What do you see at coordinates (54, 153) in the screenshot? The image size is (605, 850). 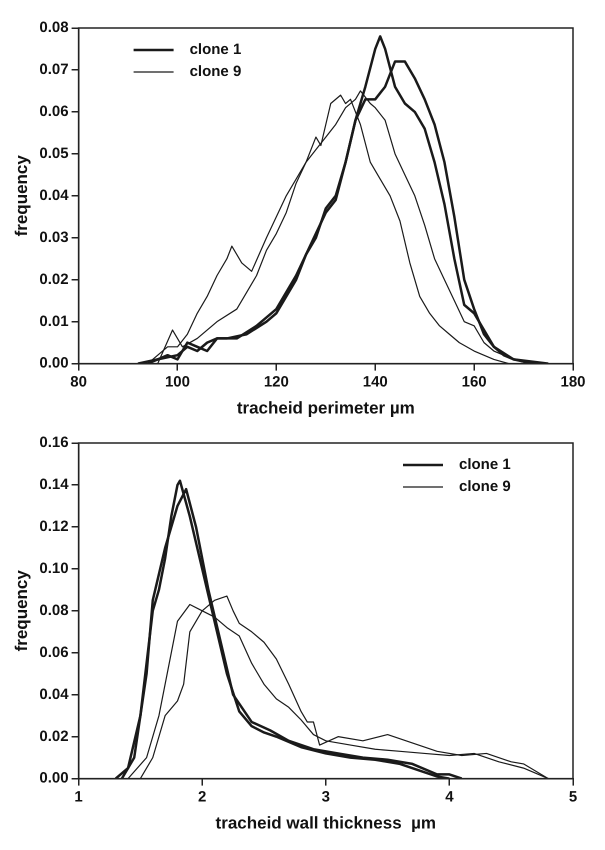 I see `y-tick-label: 0.05` at bounding box center [54, 153].